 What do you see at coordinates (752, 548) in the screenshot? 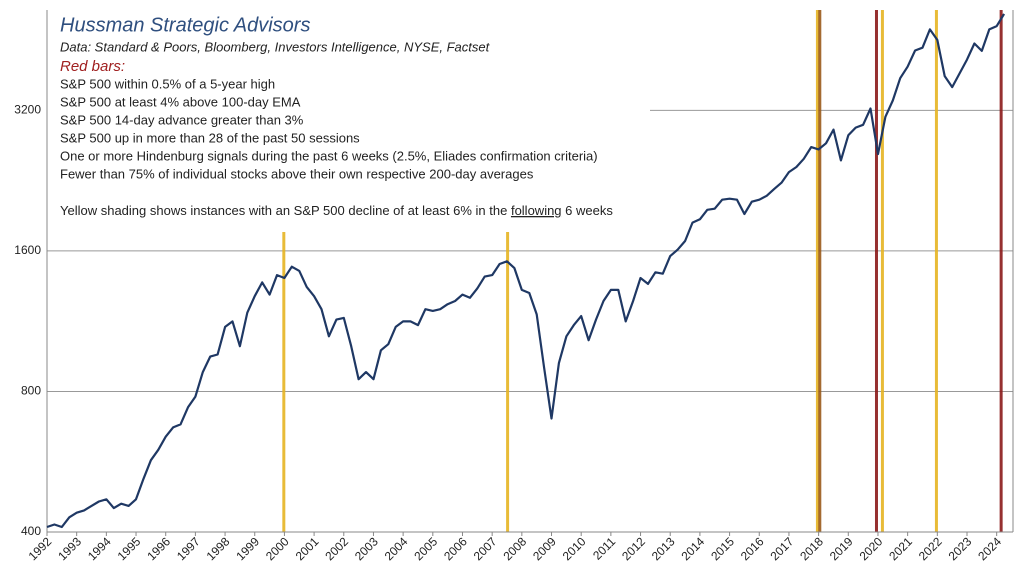
I see `x-tick-label: 2016` at bounding box center [752, 548].